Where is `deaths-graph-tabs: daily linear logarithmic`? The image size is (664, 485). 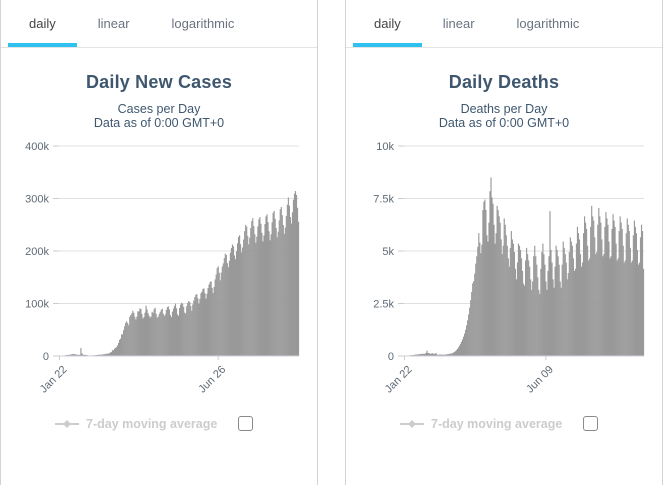 deaths-graph-tabs: daily linear logarithmic is located at coordinates (504, 24).